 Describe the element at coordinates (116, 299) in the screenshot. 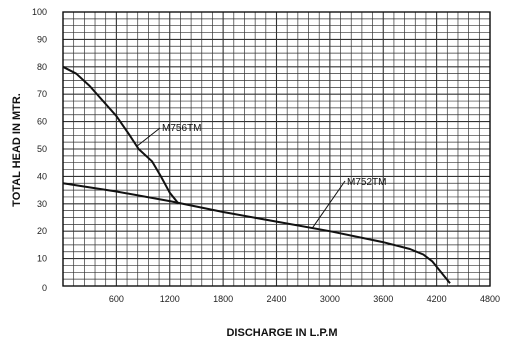

I see `x-tick-label: 600` at that location.